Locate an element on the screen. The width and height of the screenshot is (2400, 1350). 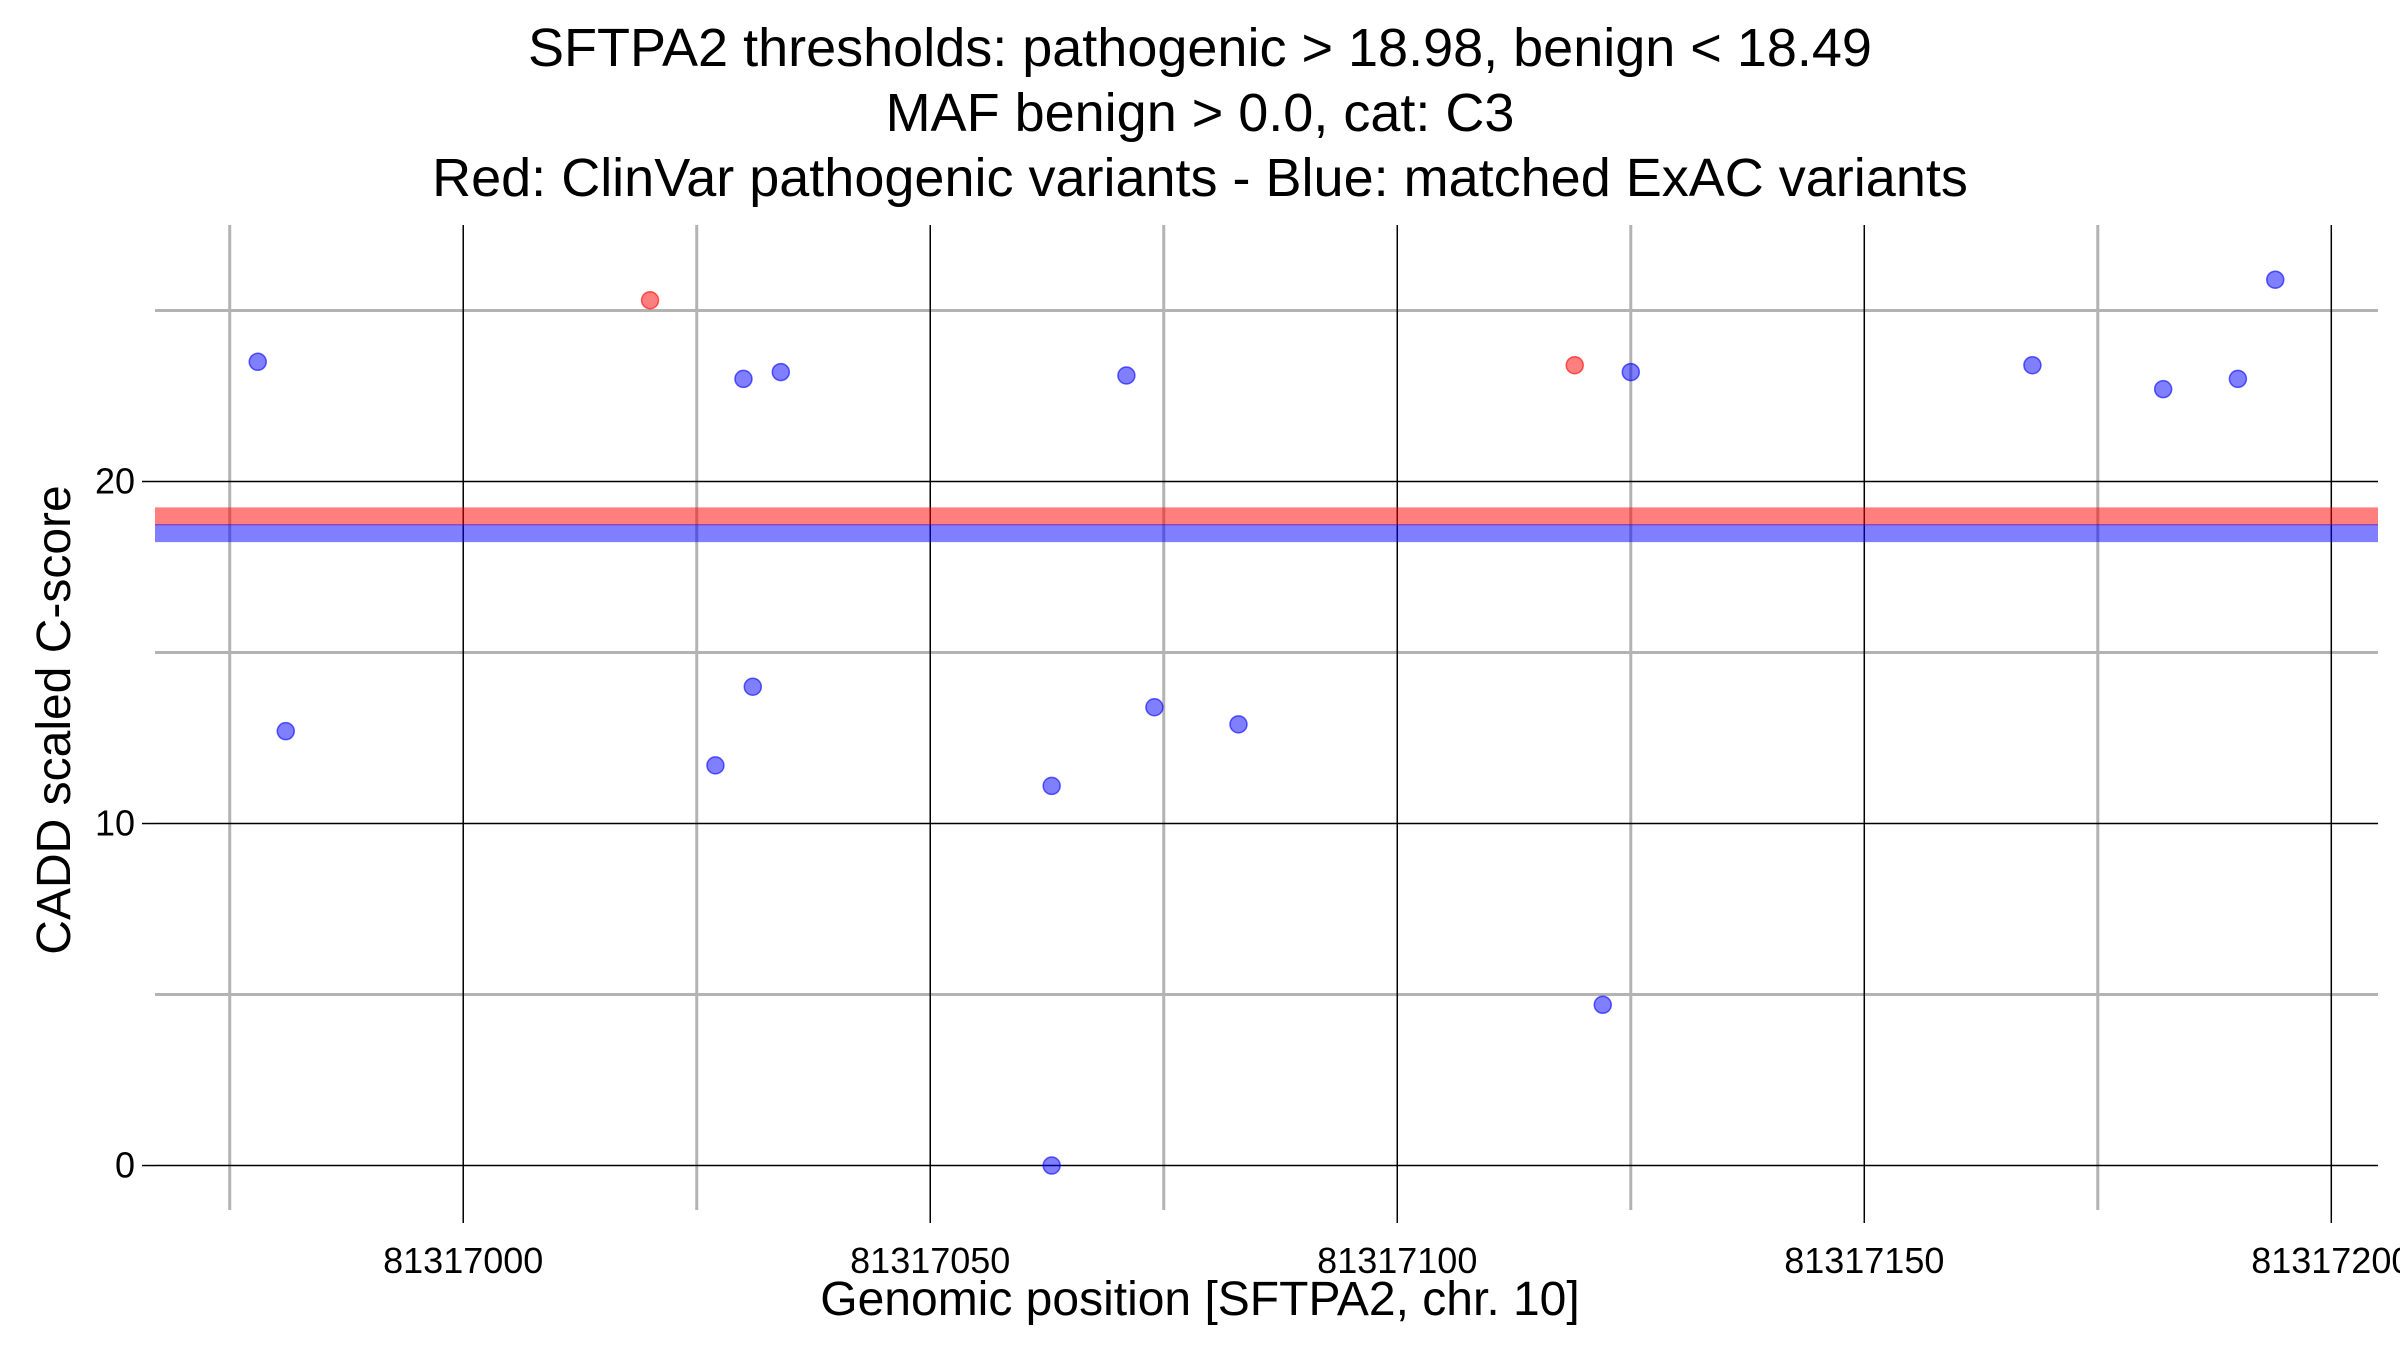
y-tick-label: 10 is located at coordinates (115, 823).